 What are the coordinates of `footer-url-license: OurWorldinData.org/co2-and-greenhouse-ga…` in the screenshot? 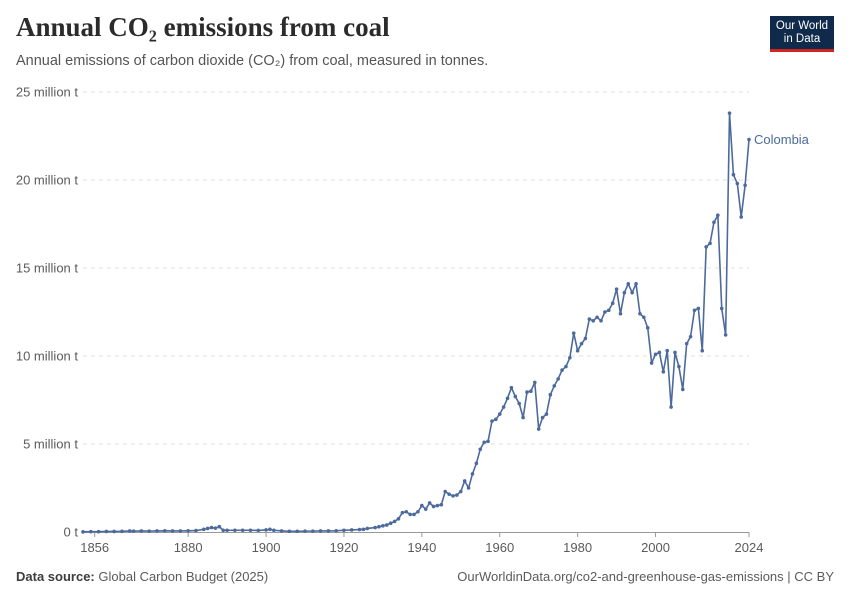 It's located at (645, 576).